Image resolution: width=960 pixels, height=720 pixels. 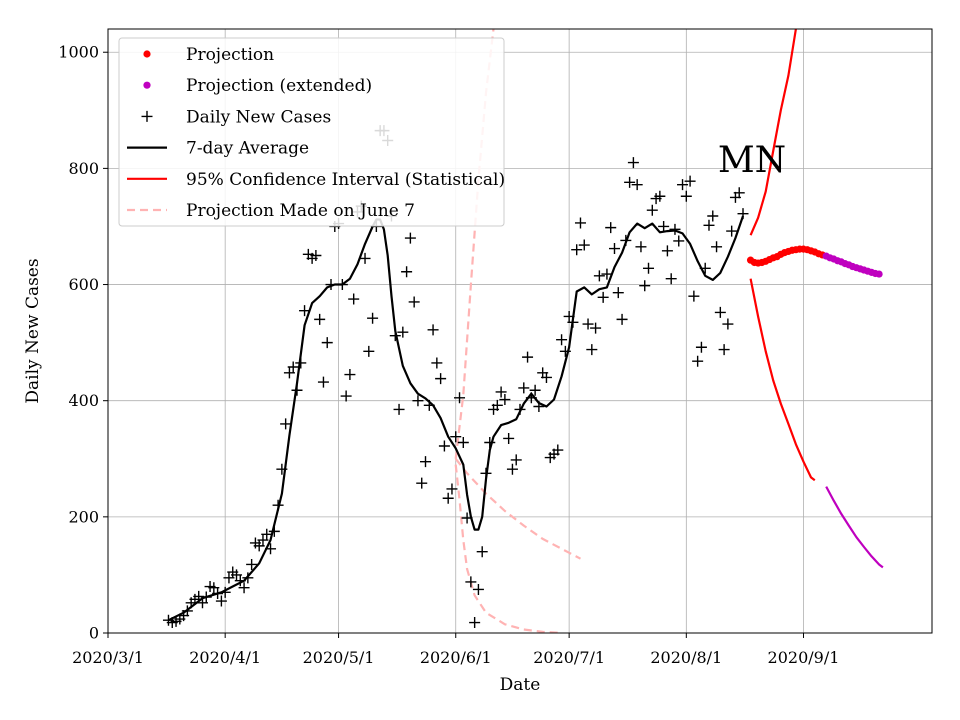 I want to click on x-tick-label: 2020/4/1, so click(x=225, y=657).